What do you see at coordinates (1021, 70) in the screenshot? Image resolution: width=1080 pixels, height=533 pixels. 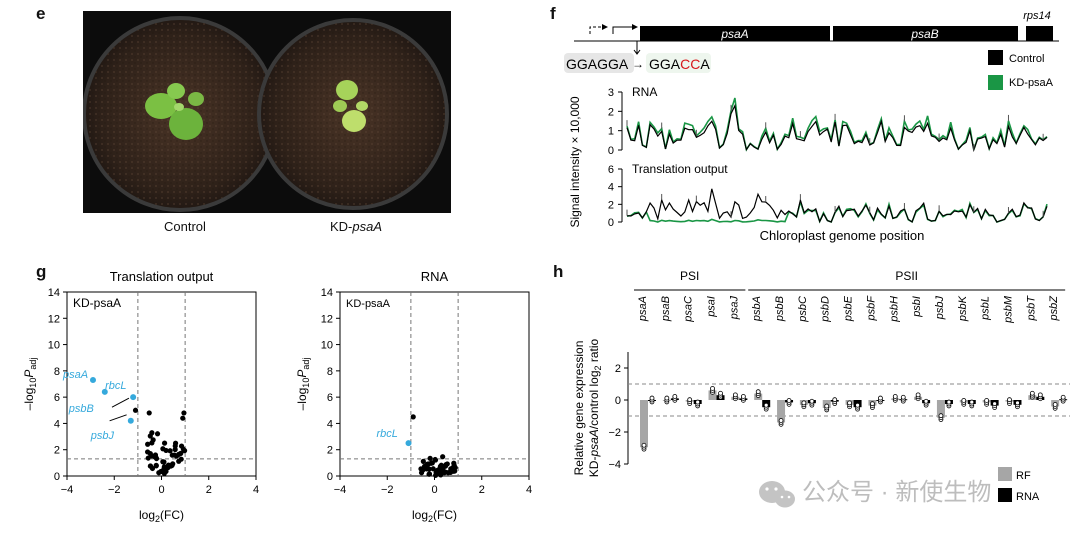 I see `legend-f: Control KD-psaA` at bounding box center [1021, 70].